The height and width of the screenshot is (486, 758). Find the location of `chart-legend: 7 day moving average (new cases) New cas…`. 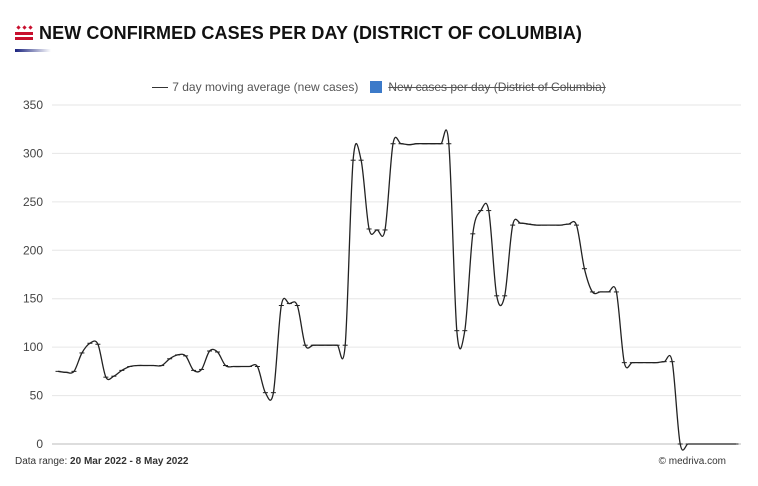

chart-legend: 7 day moving average (new cases) New cas… is located at coordinates (379, 87).